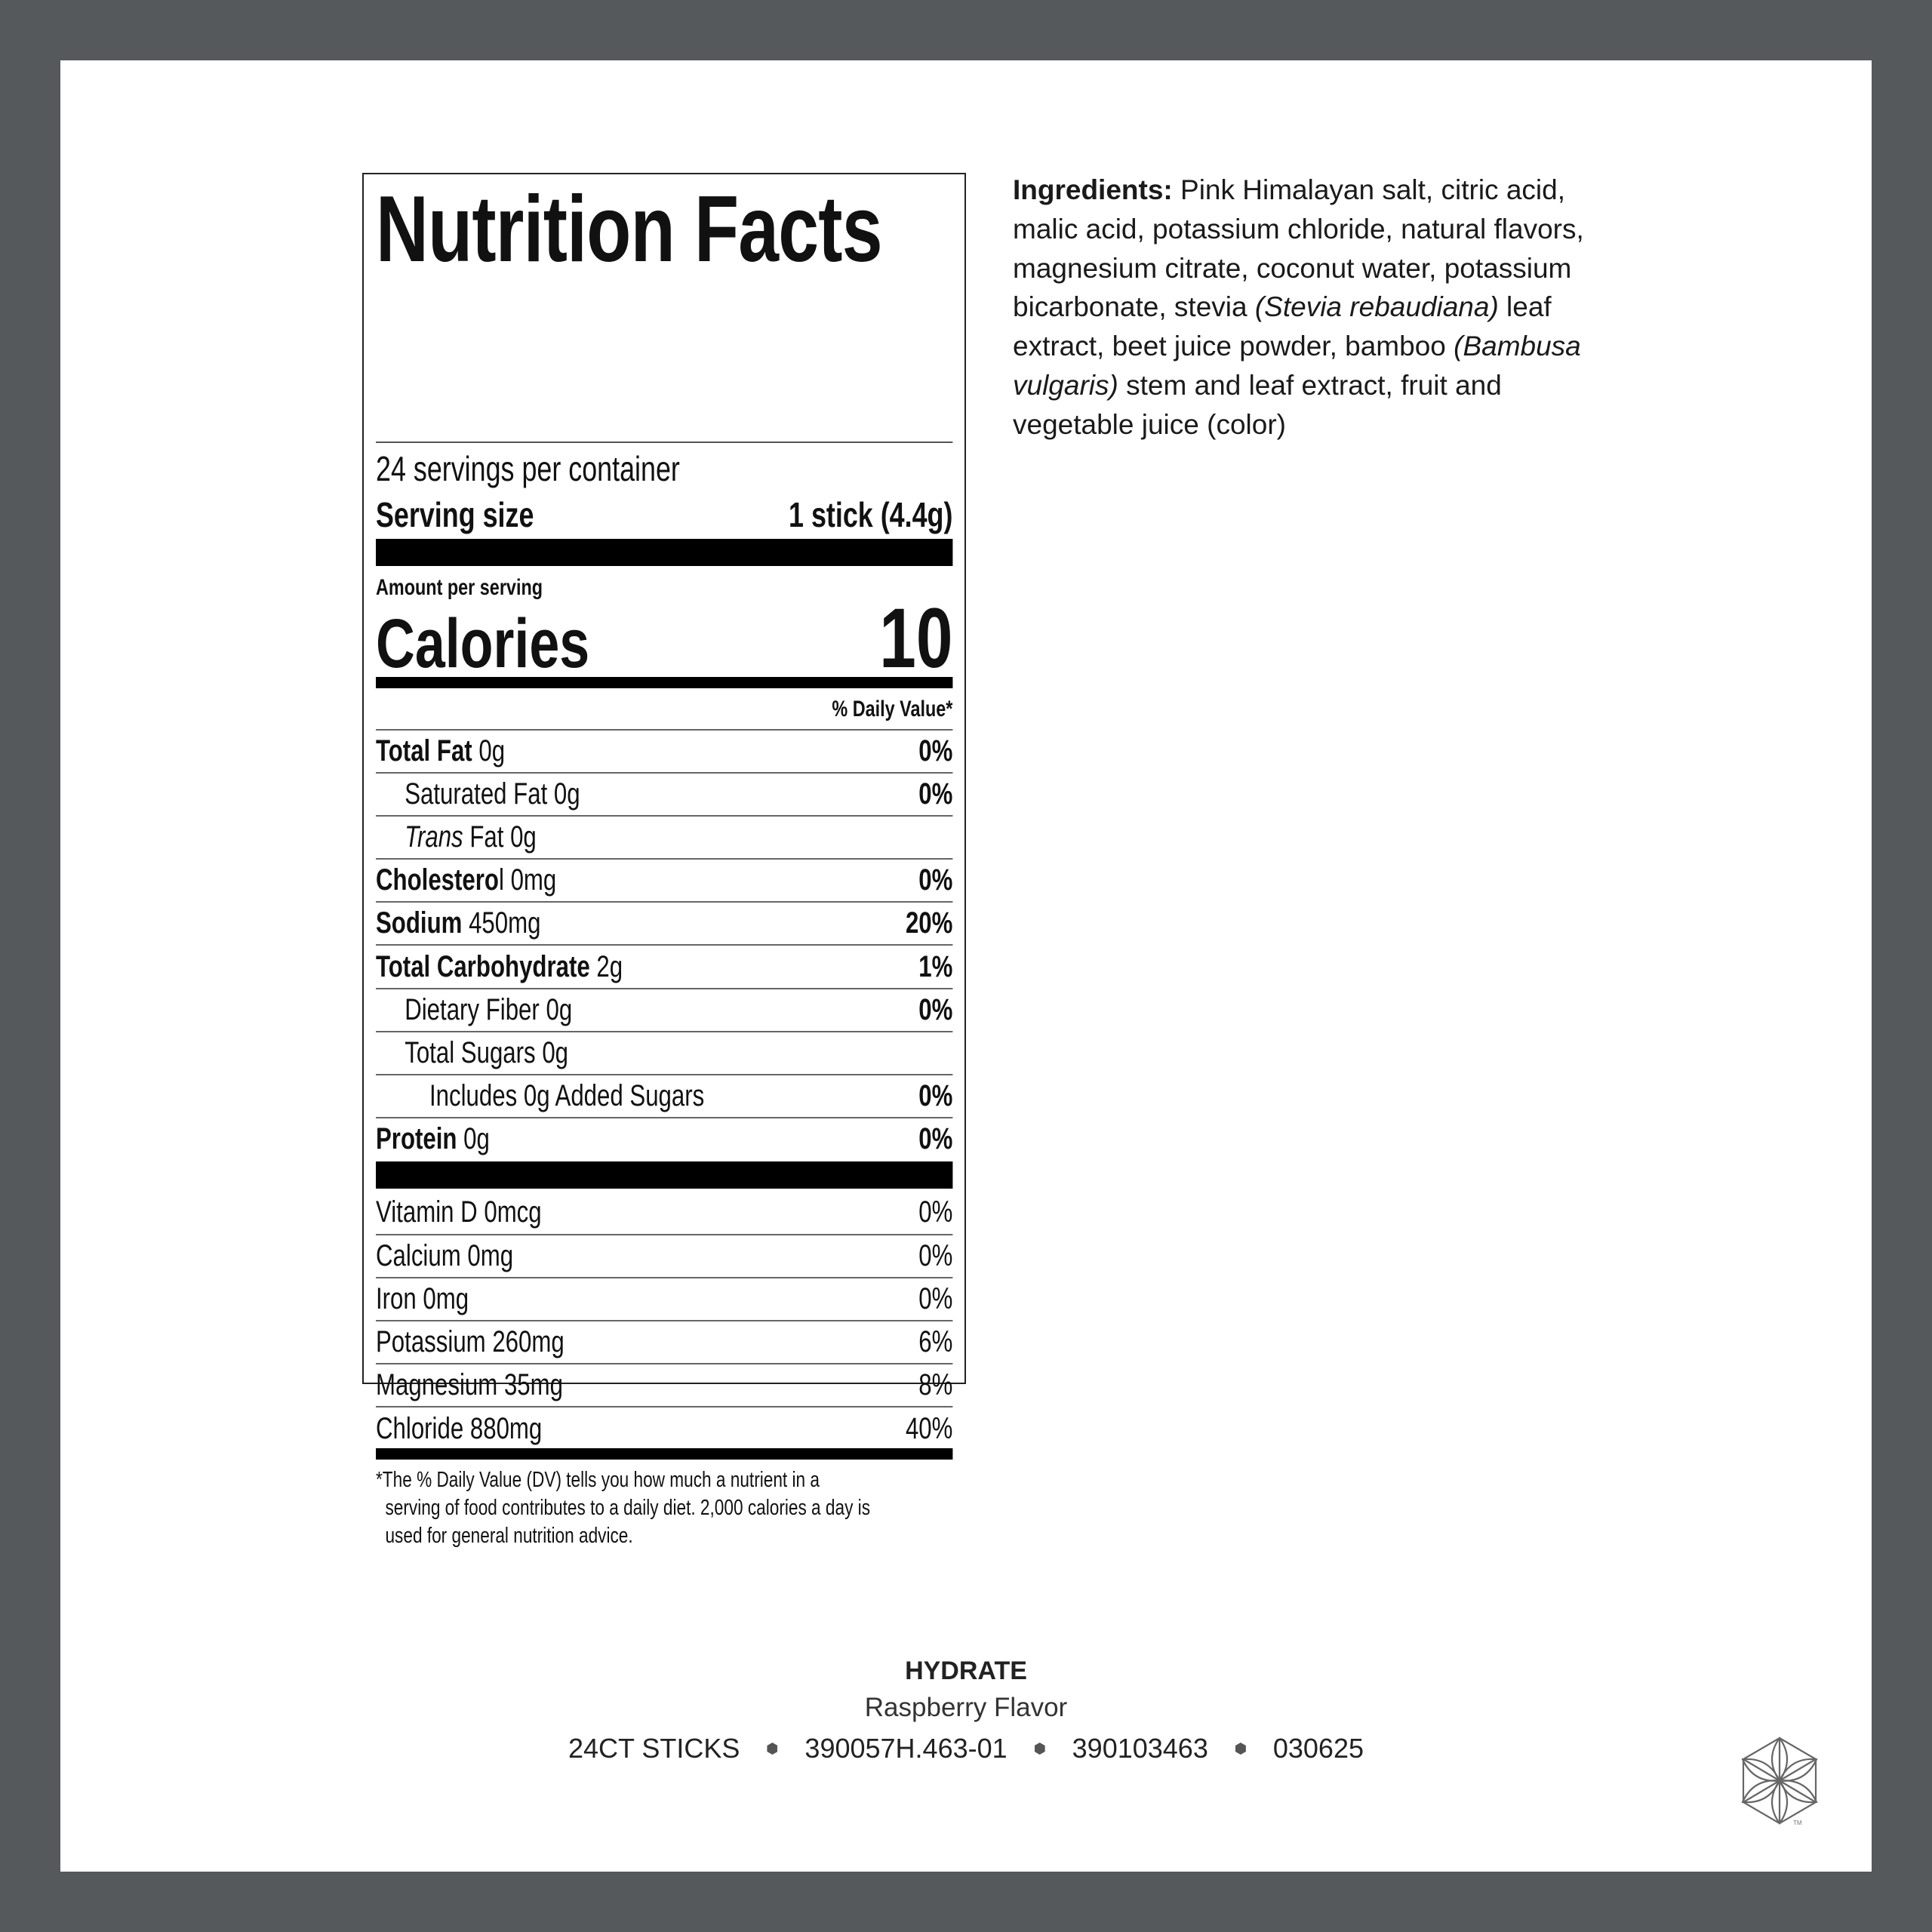  What do you see at coordinates (664, 638) in the screenshot?
I see `calories-row: Calories 10` at bounding box center [664, 638].